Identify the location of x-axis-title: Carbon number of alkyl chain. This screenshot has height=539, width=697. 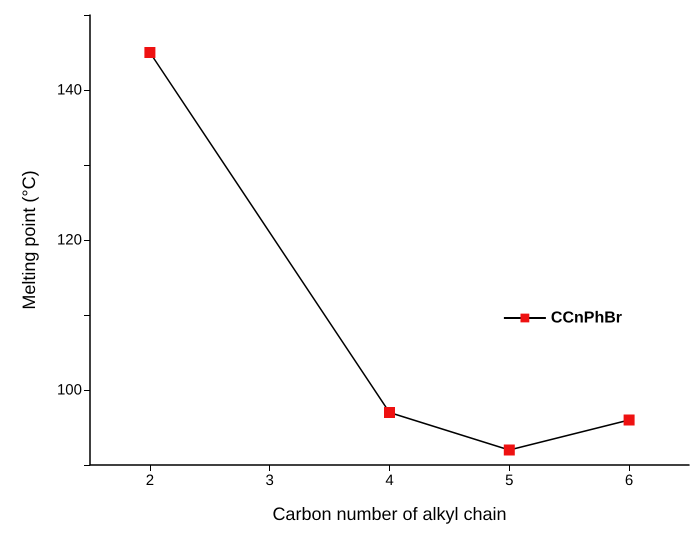
(389, 514).